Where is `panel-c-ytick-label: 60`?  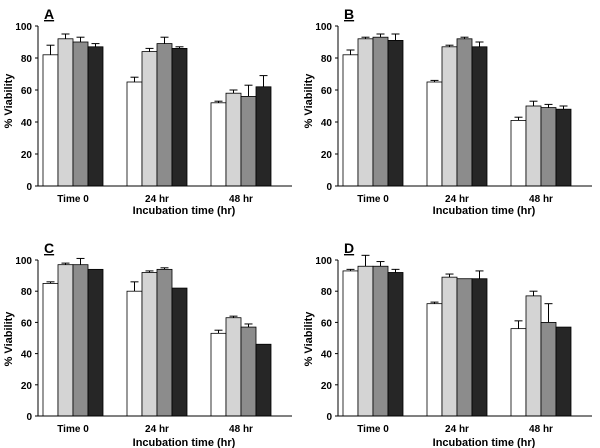
panel-c-ytick-label: 60 is located at coordinates (27, 323).